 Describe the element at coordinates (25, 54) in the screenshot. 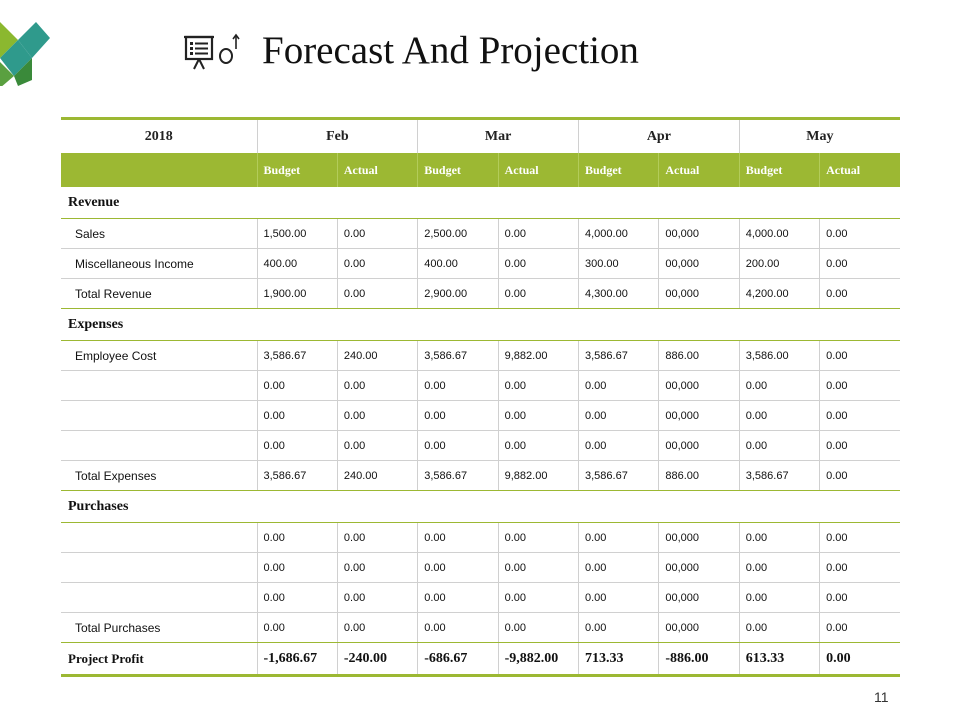

I see `diamond-logo-icon` at that location.